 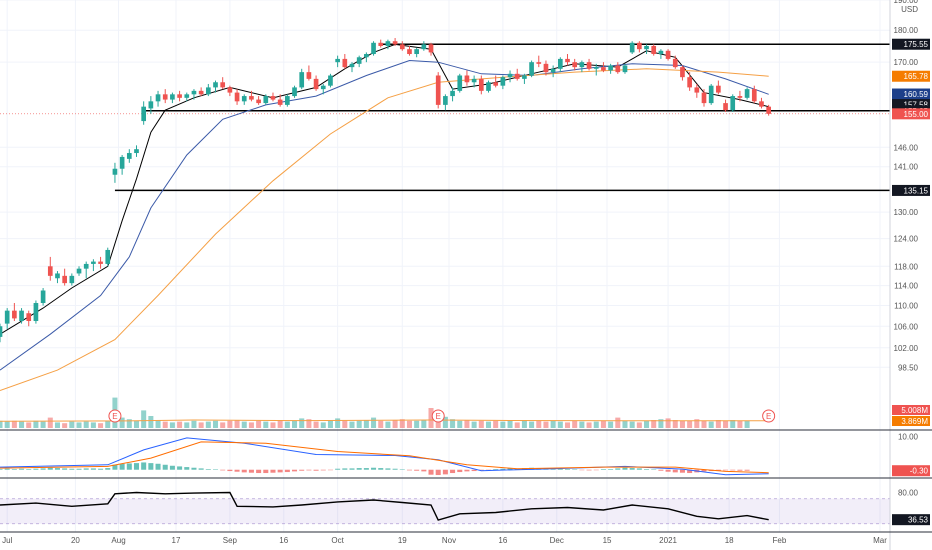 I want to click on price-value-label: 157.58, so click(x=916, y=105).